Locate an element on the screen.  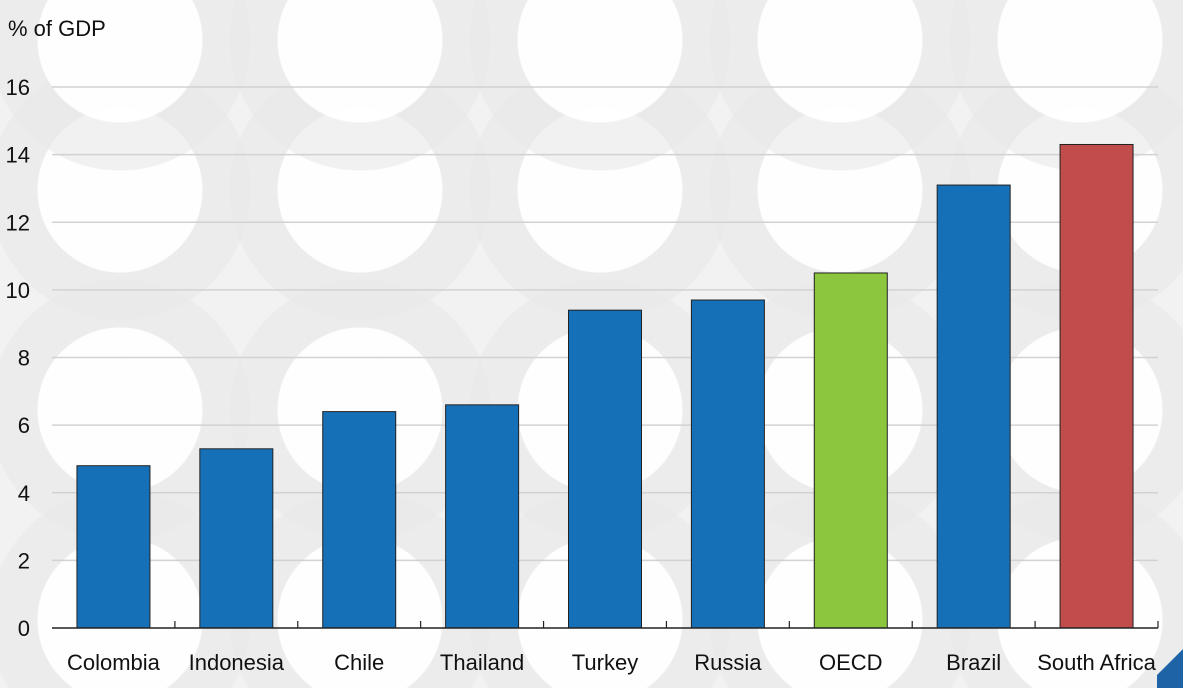
x-tick-label: South Africa is located at coordinates (1096, 662).